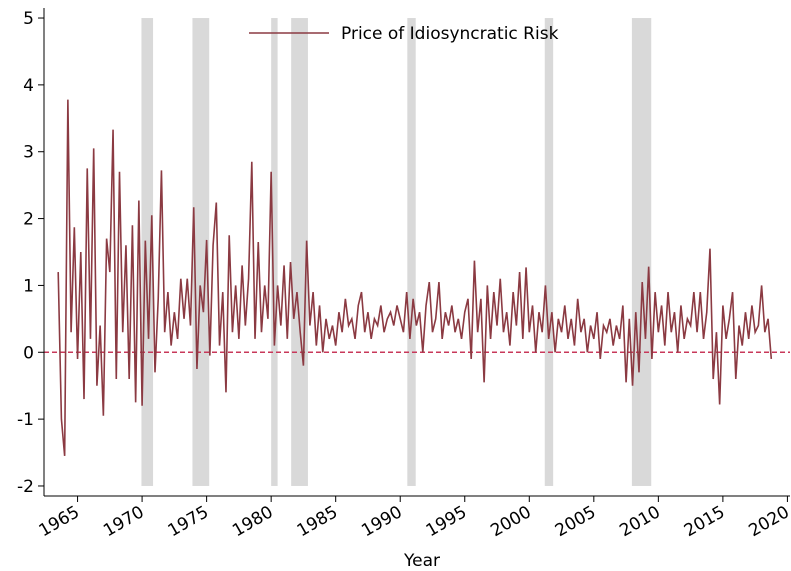  I want to click on x-tick-label: 2000, so click(510, 521).